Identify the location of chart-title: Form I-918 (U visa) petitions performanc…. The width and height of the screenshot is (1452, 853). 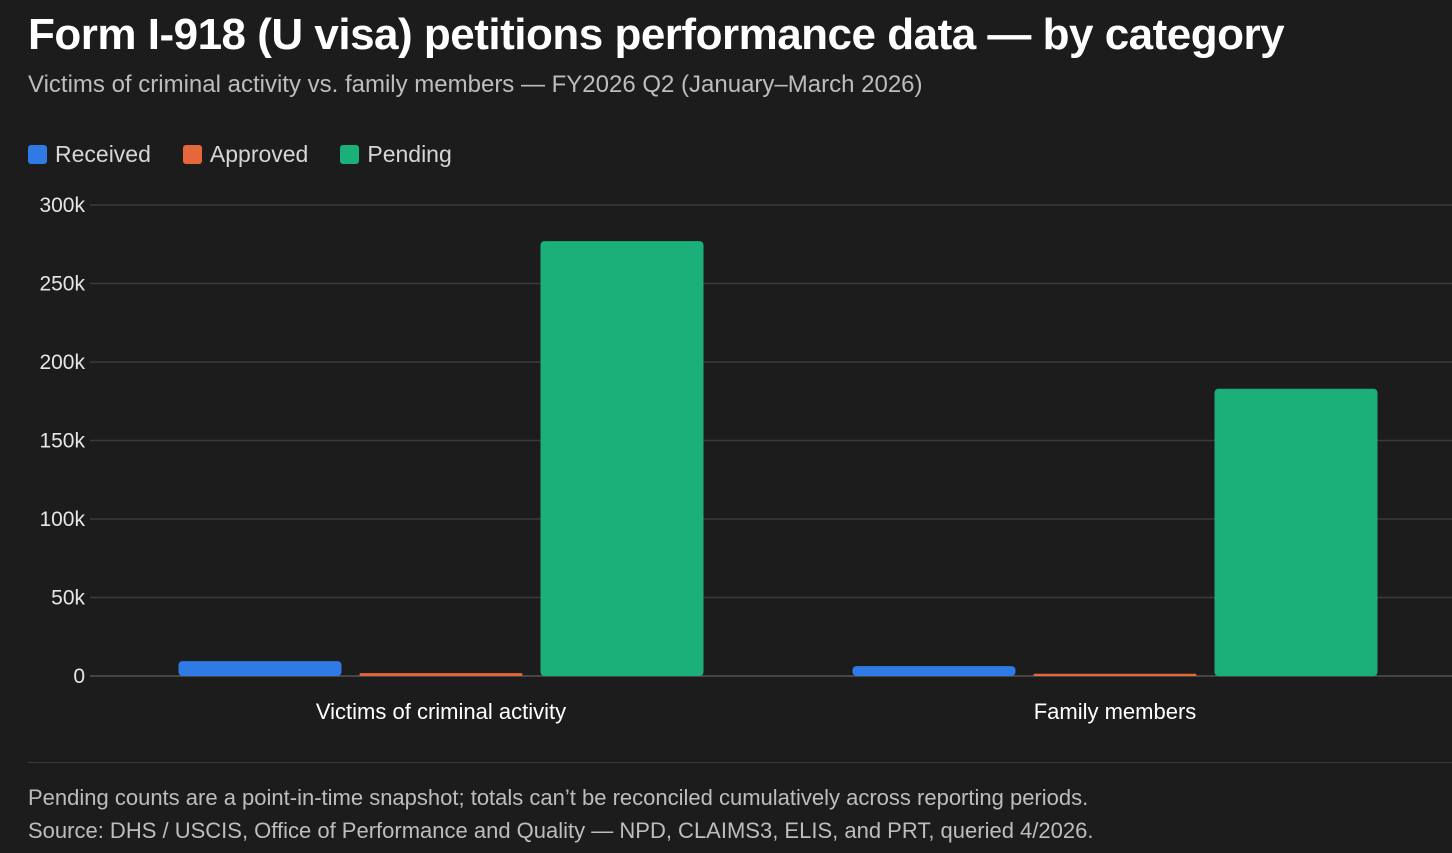
(656, 34).